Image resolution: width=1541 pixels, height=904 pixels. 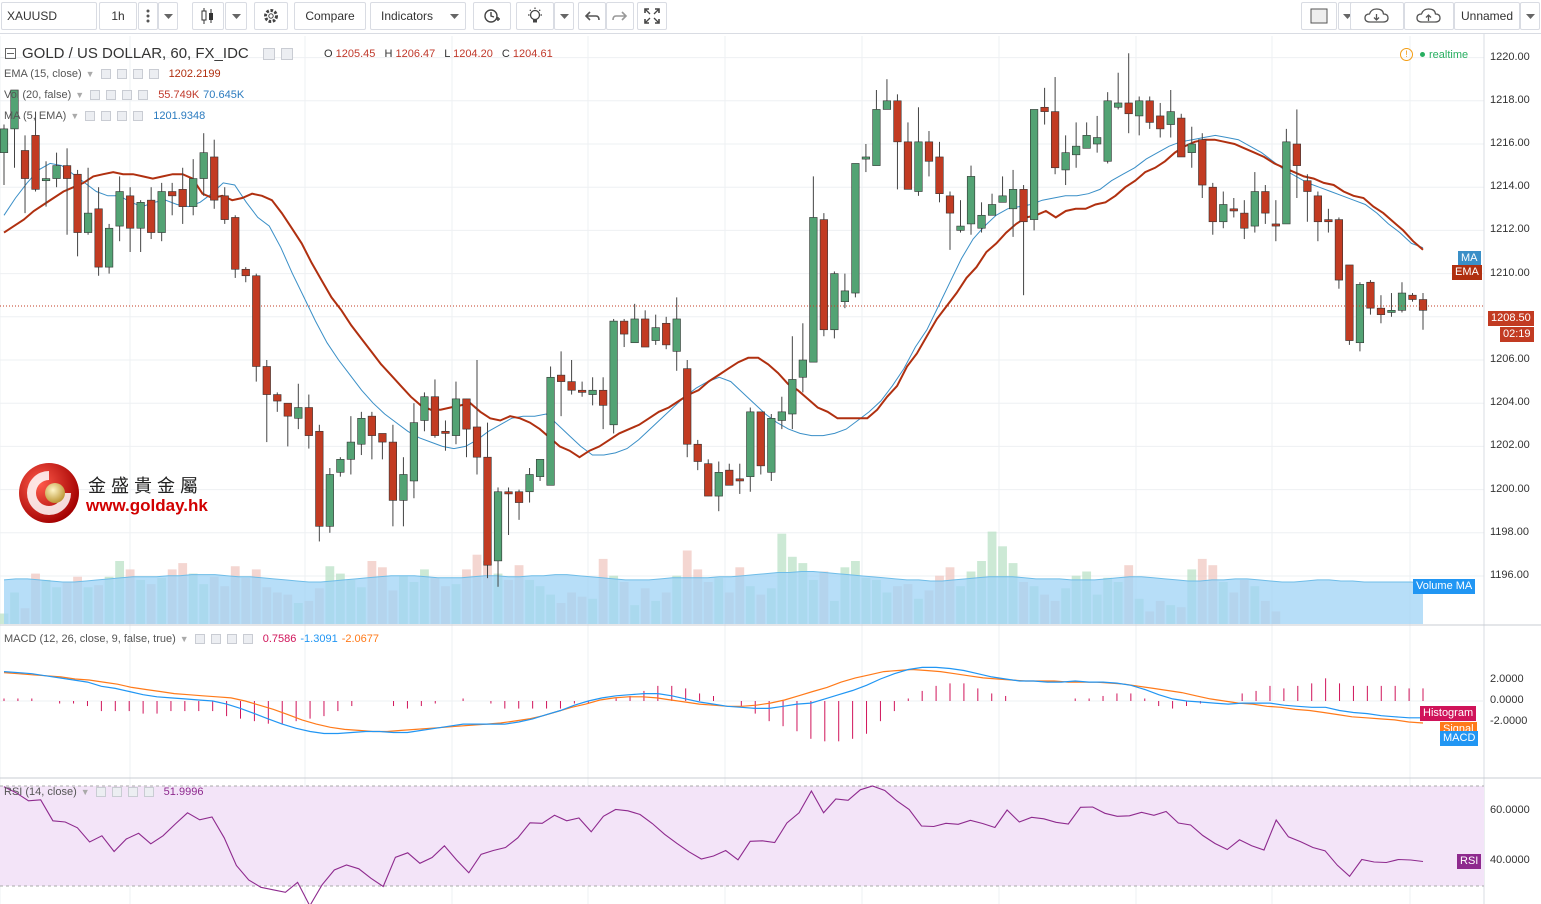 What do you see at coordinates (268, 53) in the screenshot?
I see `settings-ctl-icon` at bounding box center [268, 53].